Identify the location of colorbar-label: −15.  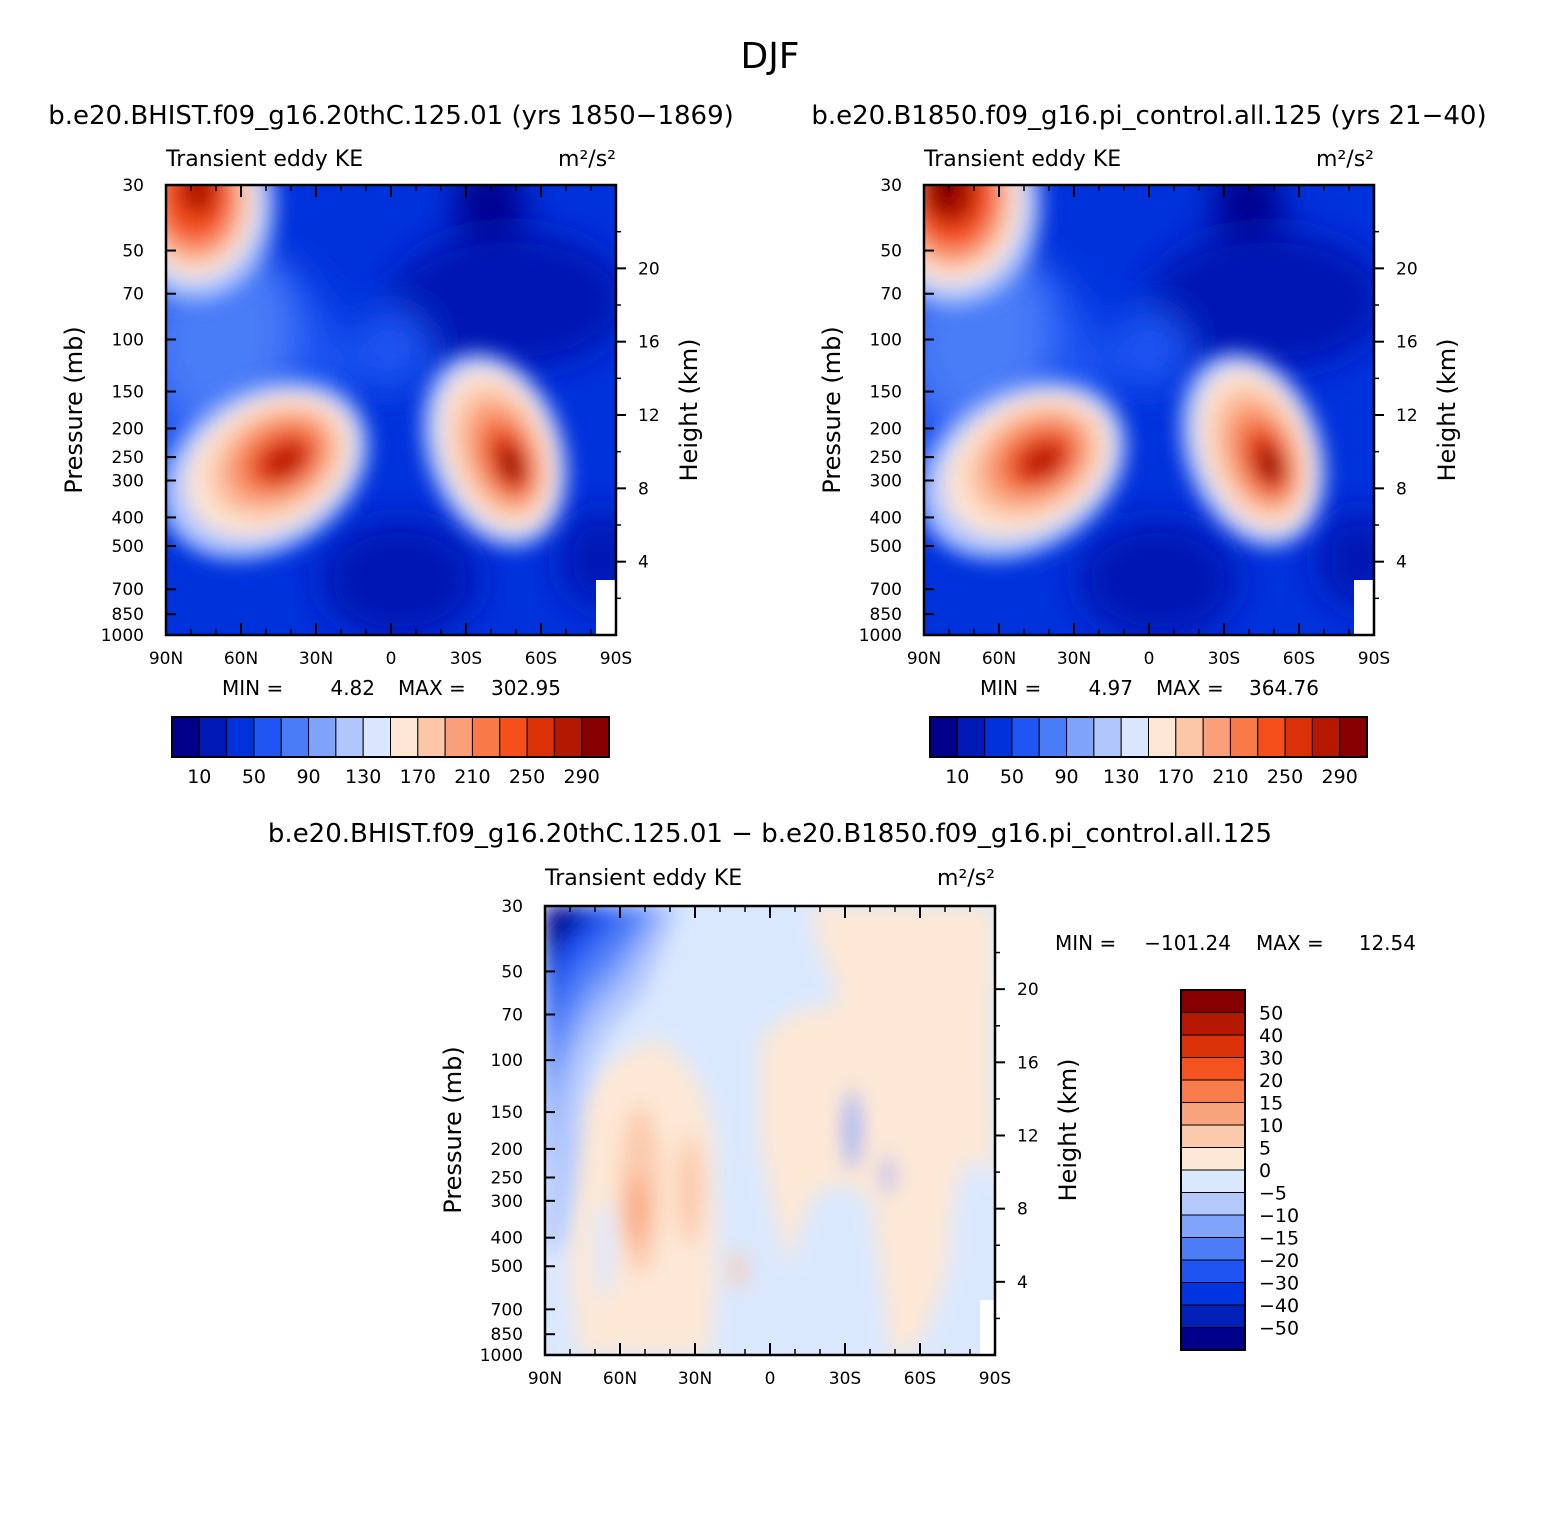
(1279, 1239).